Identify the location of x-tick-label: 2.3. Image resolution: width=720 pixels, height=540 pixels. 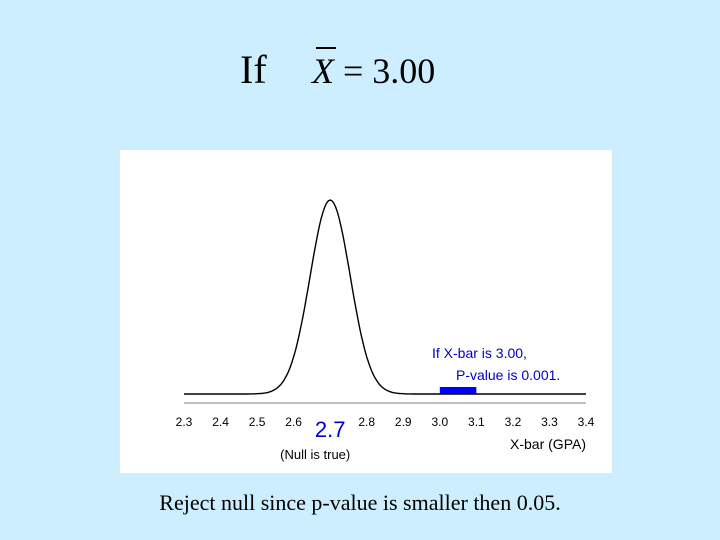
(184, 422).